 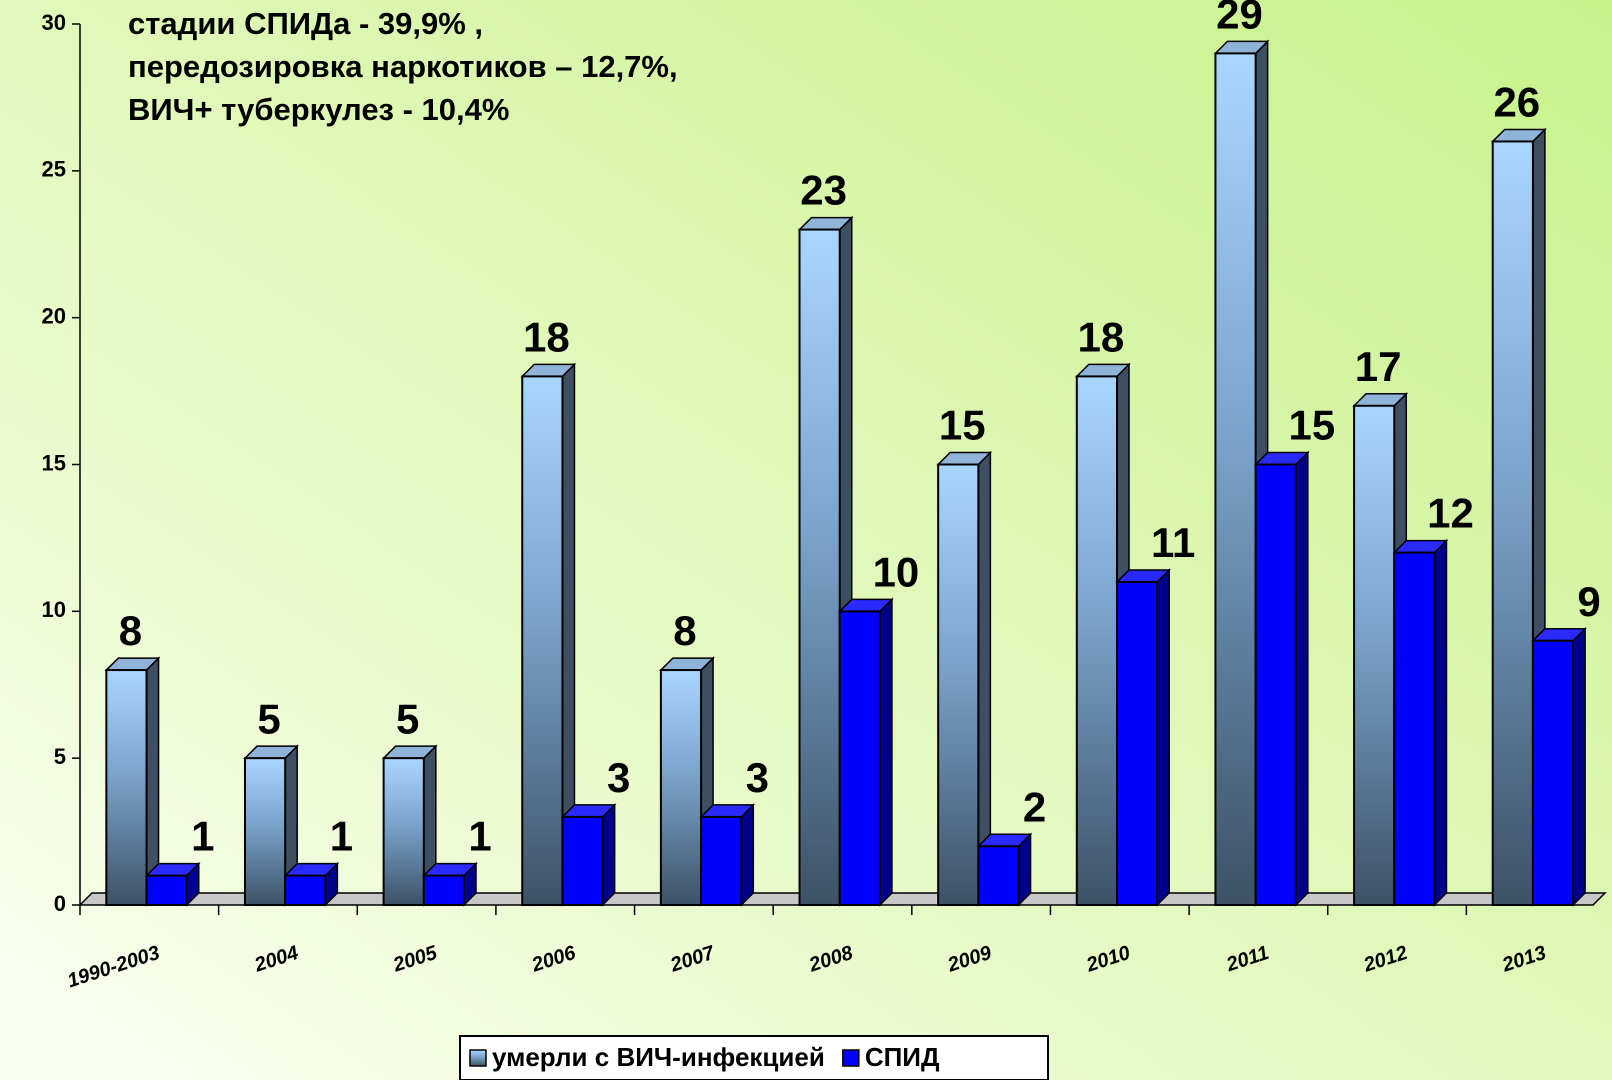 What do you see at coordinates (1516, 102) in the screenshot?
I see `data-label: 26` at bounding box center [1516, 102].